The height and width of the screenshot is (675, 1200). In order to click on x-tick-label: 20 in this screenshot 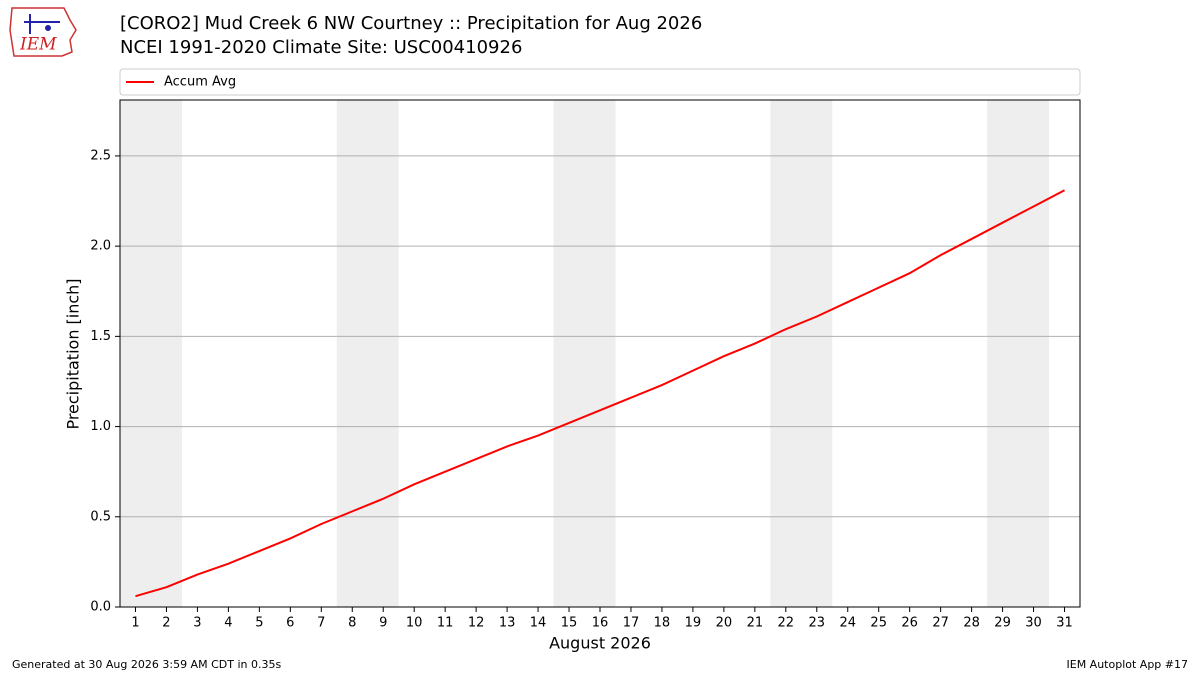, I will do `click(724, 623)`.